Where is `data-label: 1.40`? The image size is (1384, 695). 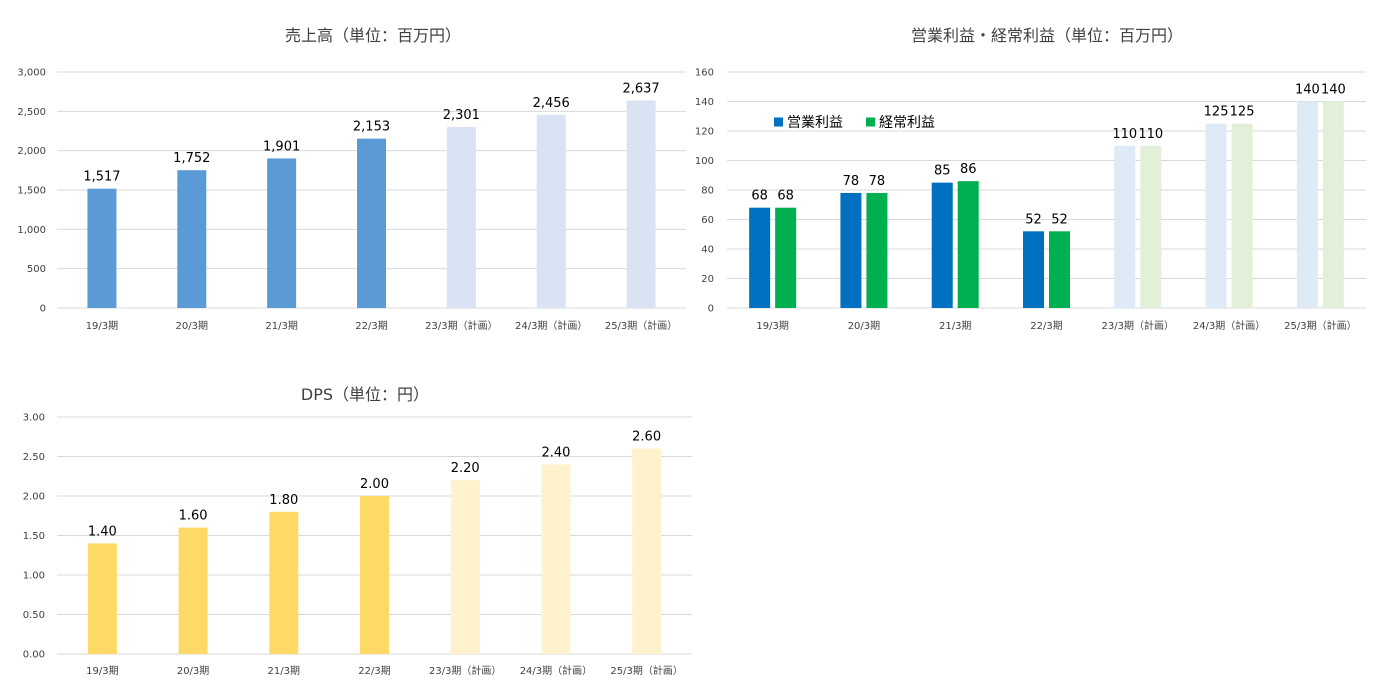 data-label: 1.40 is located at coordinates (102, 531).